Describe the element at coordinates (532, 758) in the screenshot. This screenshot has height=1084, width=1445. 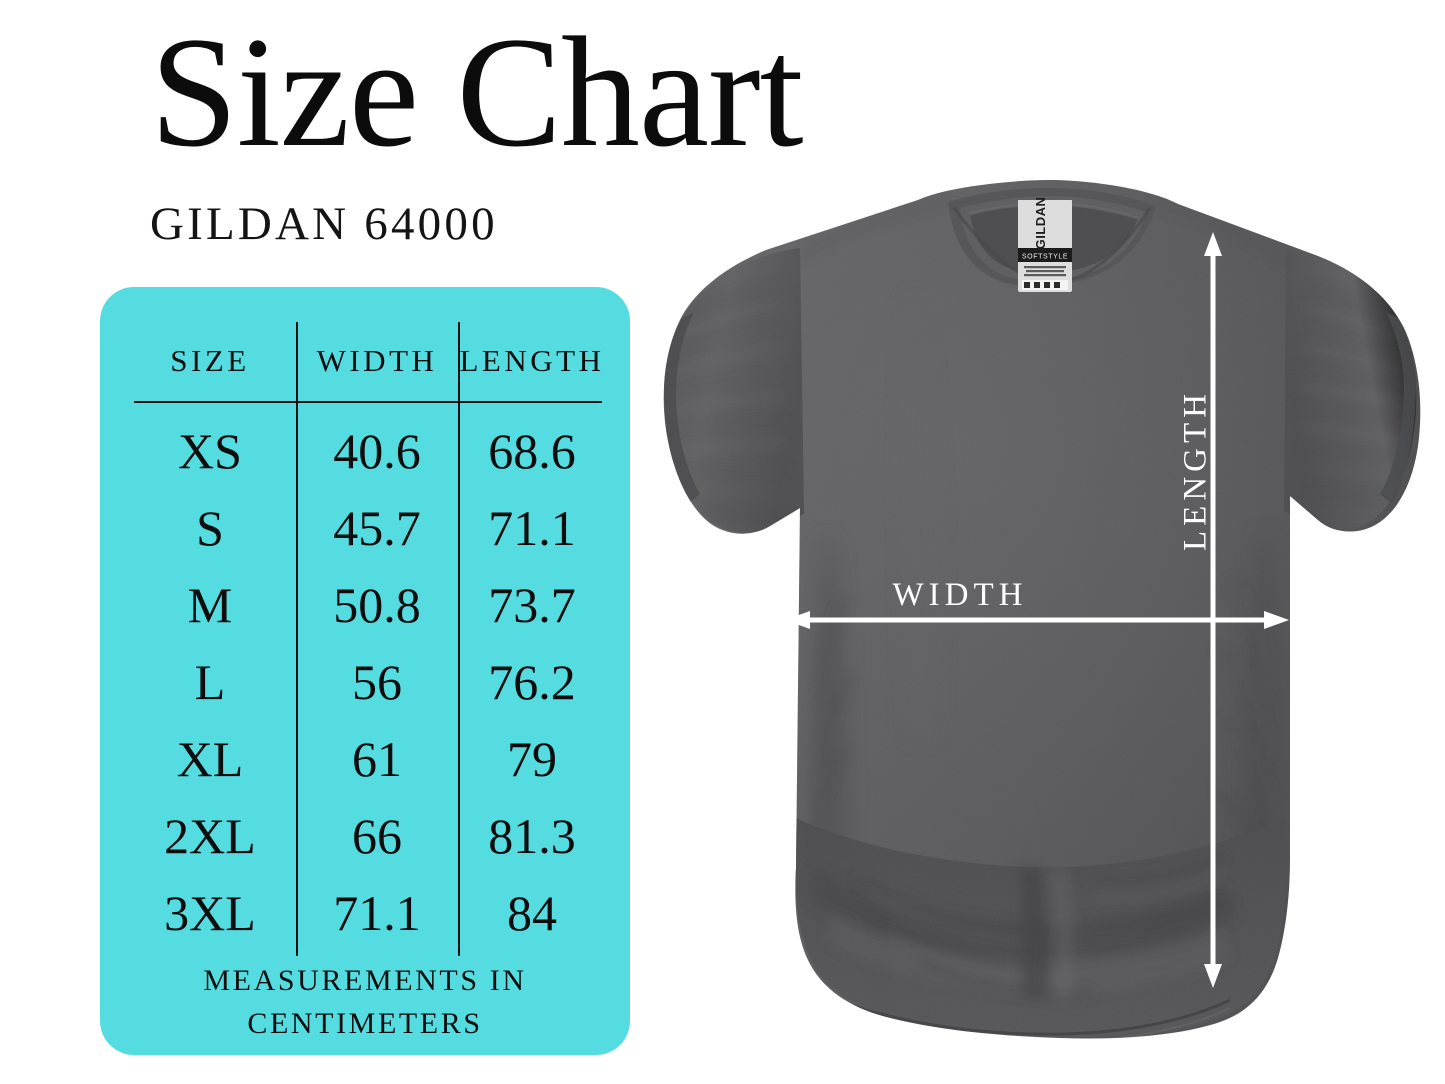
I see `cell-length: 79` at that location.